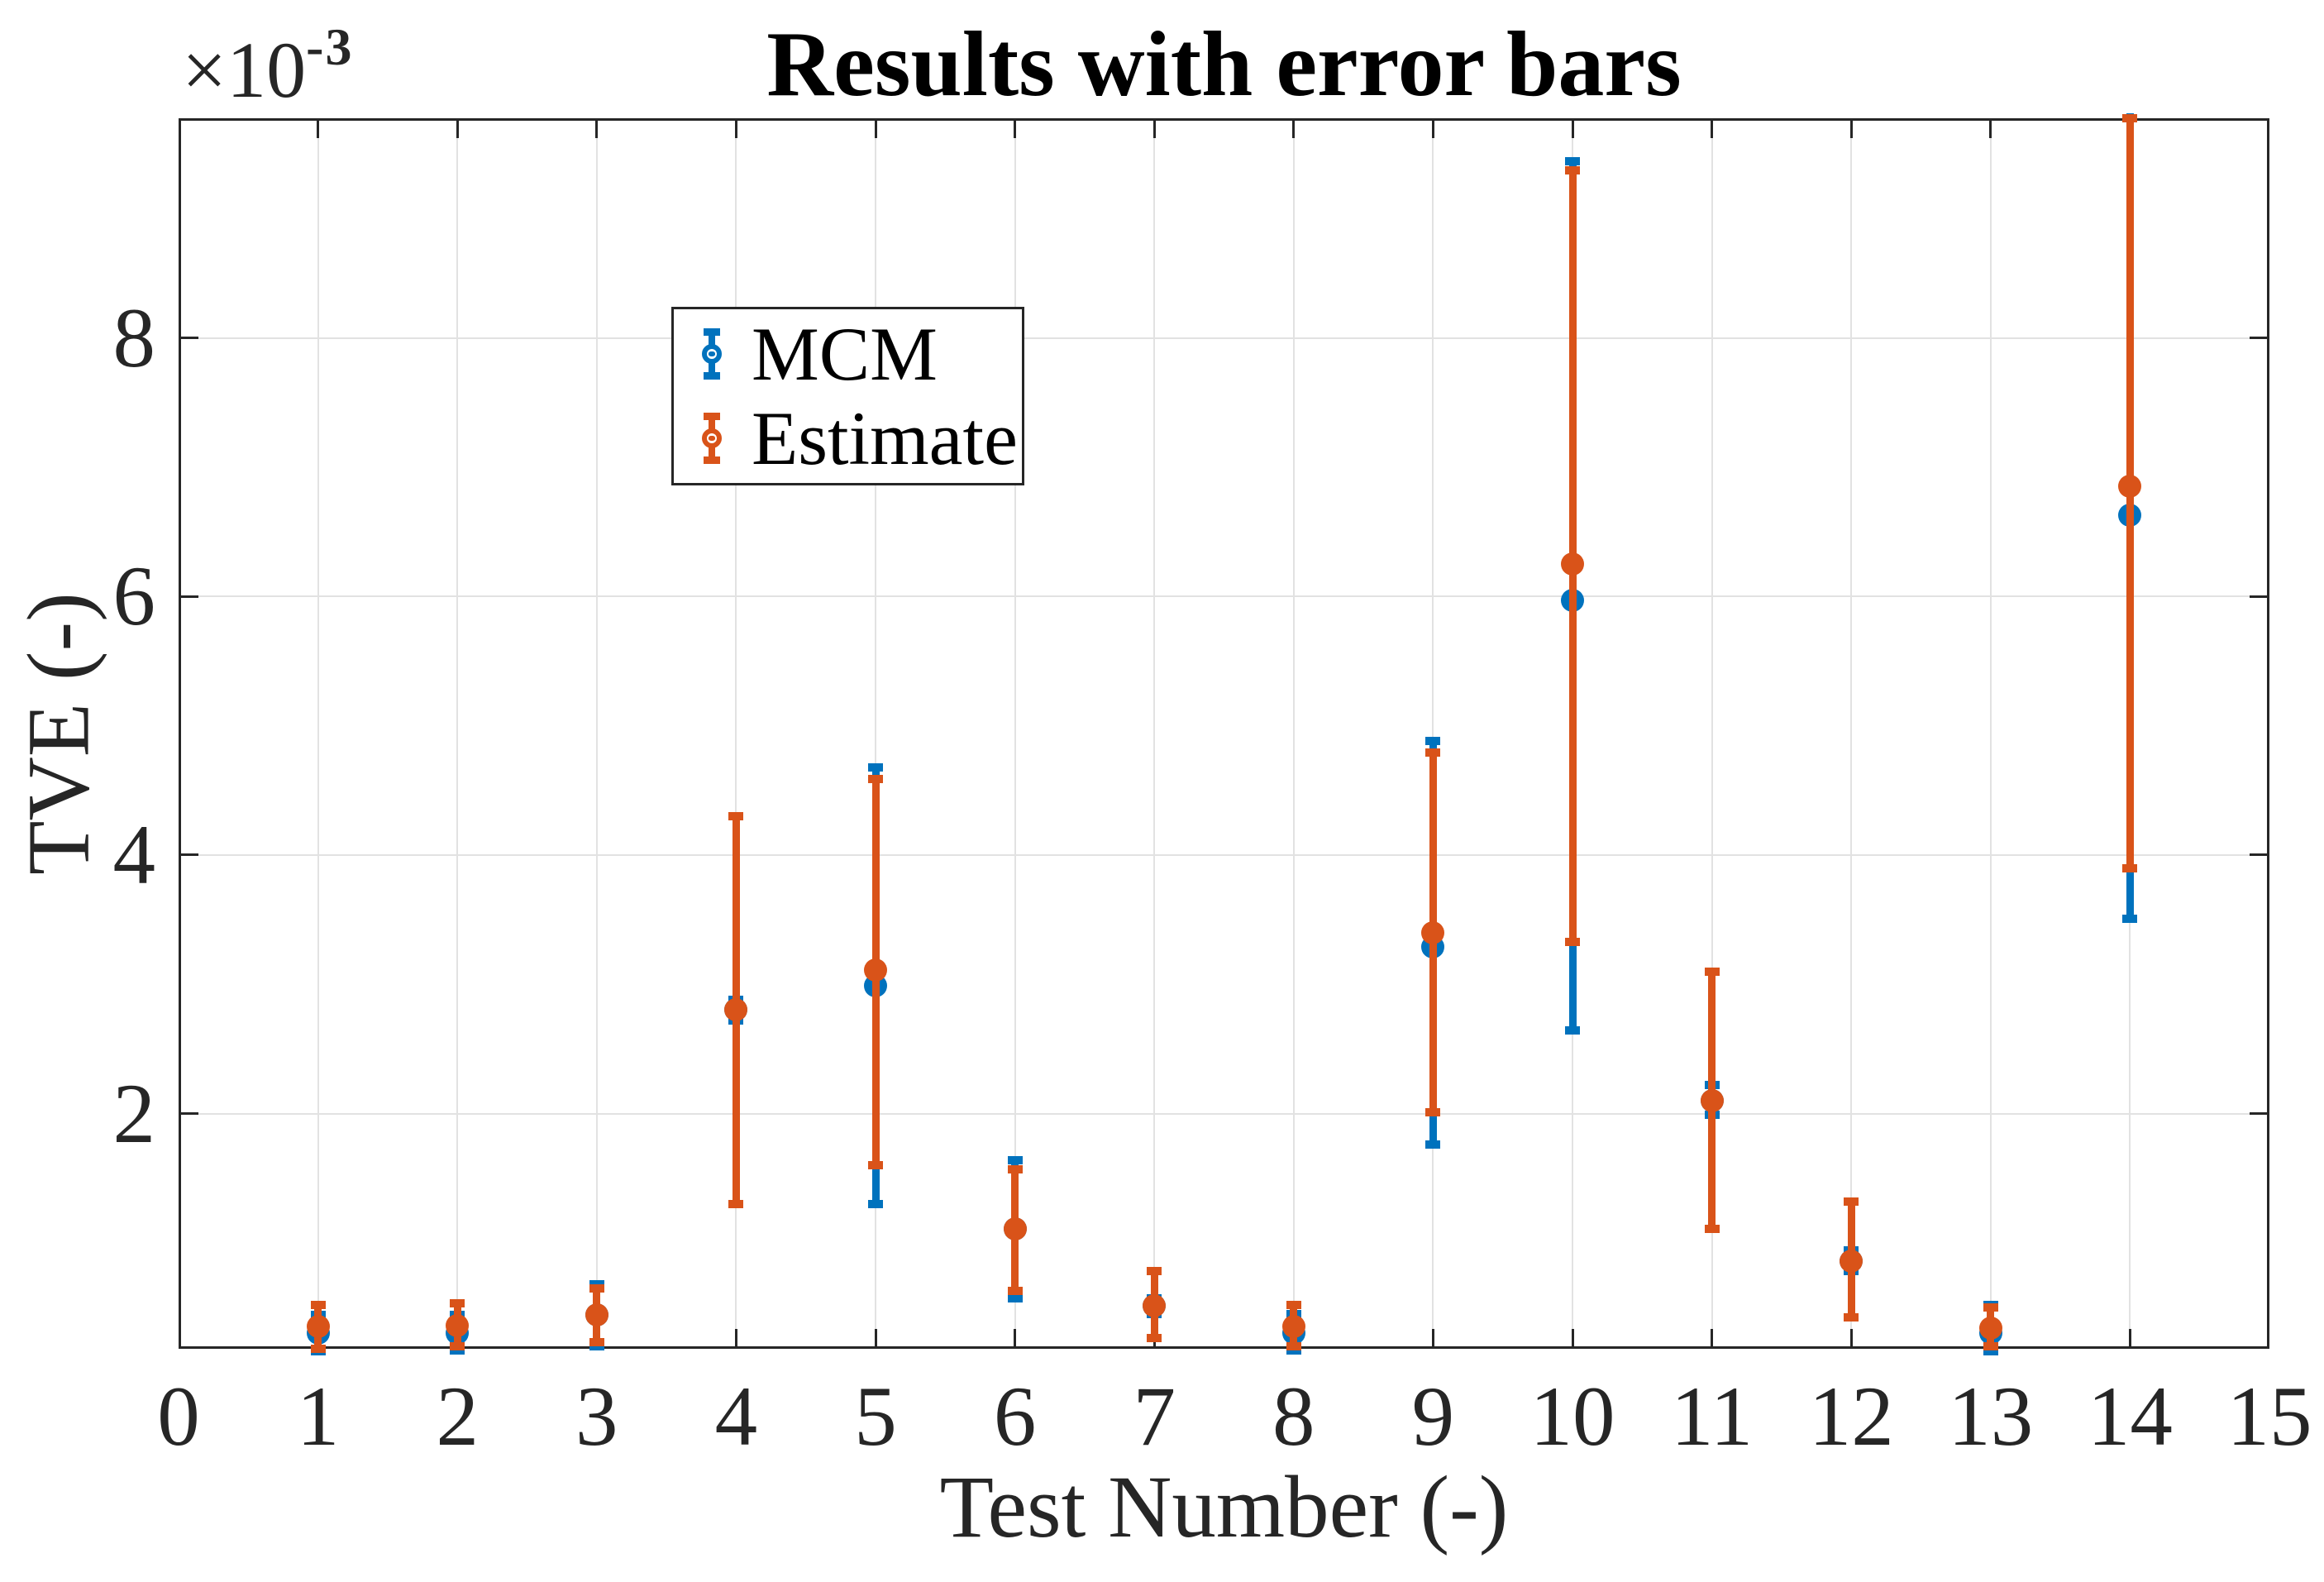 Image resolution: width=2324 pixels, height=1582 pixels. Describe the element at coordinates (330, 46) in the screenshot. I see `y-axis-exponent-power: -3` at that location.